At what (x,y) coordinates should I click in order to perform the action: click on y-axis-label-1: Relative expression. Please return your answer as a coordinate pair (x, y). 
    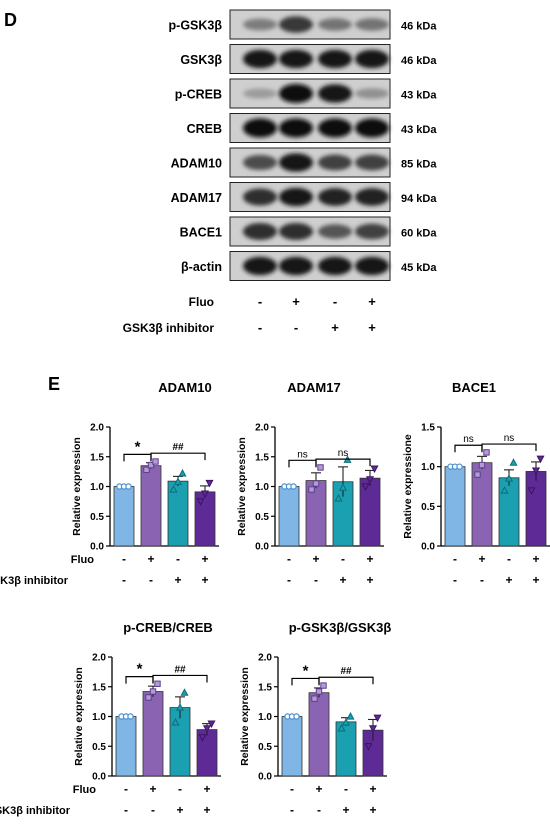
    Looking at the image, I should click on (242, 486).